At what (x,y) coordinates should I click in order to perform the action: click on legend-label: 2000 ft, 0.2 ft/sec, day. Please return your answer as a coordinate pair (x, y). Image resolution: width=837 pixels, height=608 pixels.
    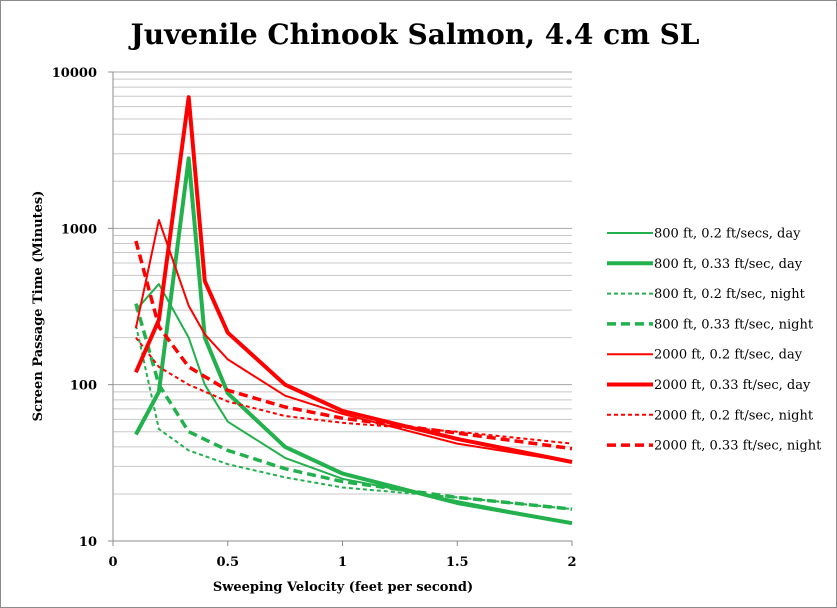
    Looking at the image, I should click on (728, 355).